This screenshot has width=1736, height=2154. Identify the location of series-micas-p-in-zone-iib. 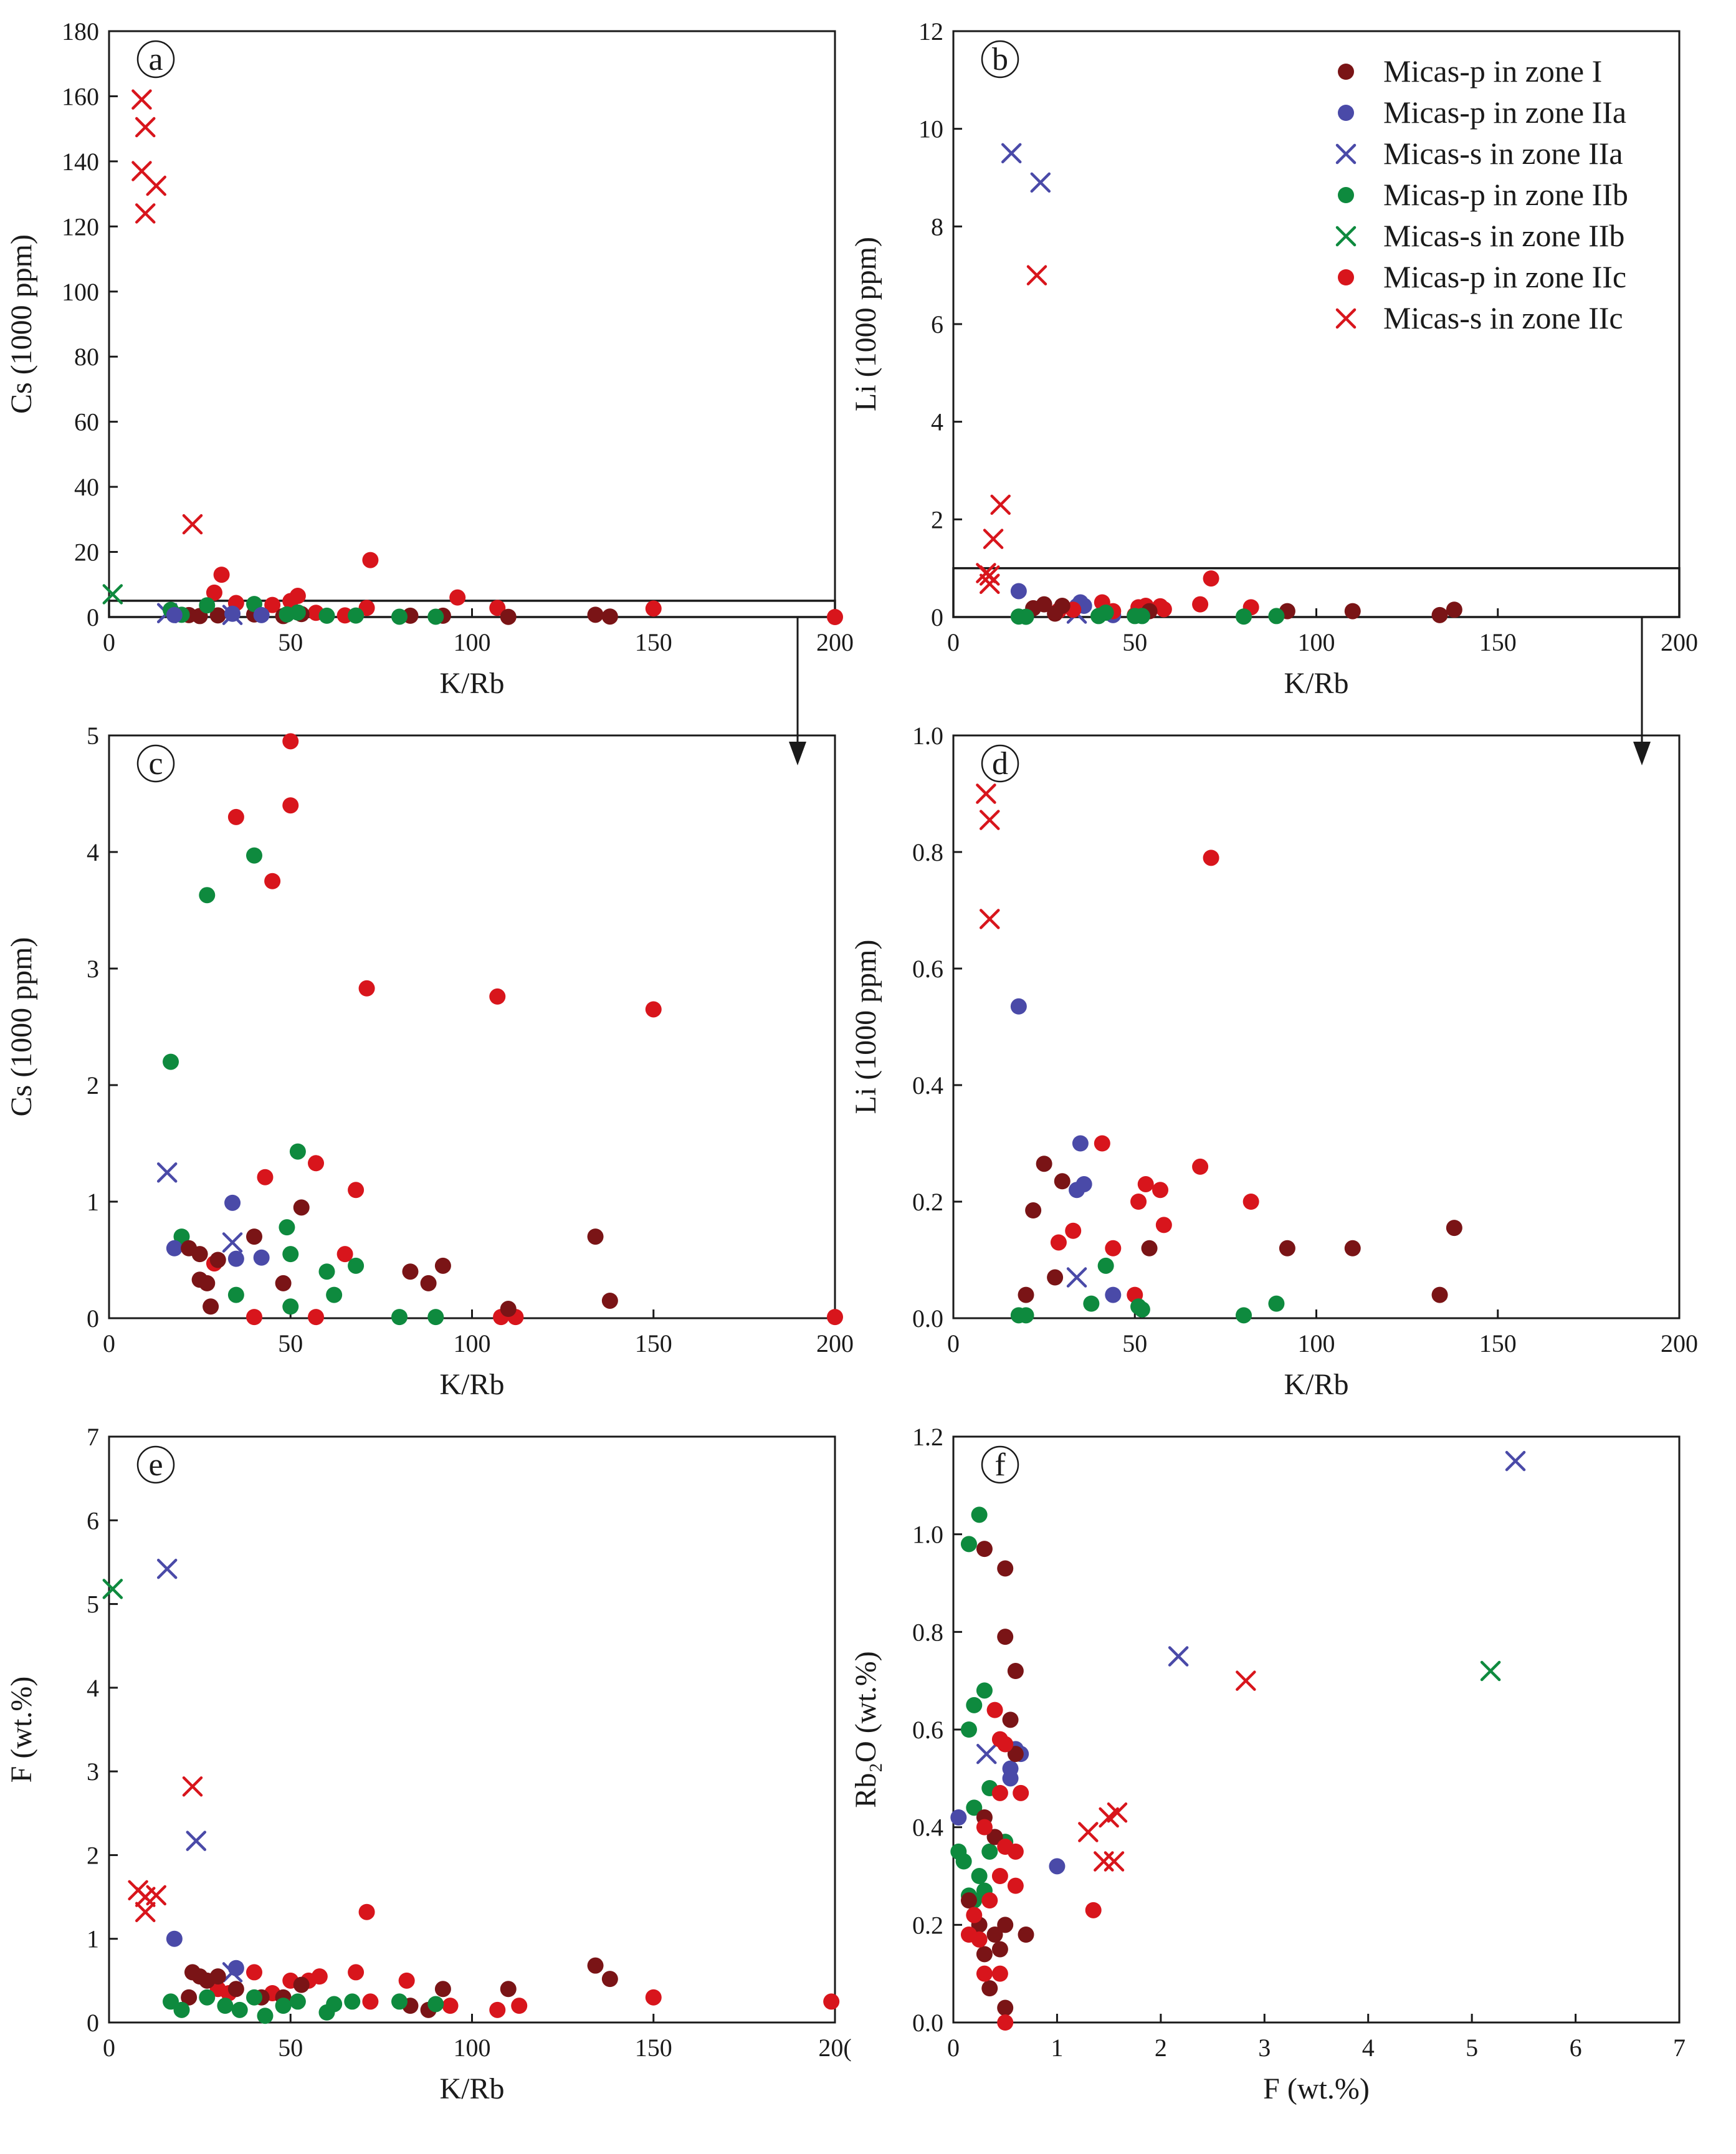
(303, 2006).